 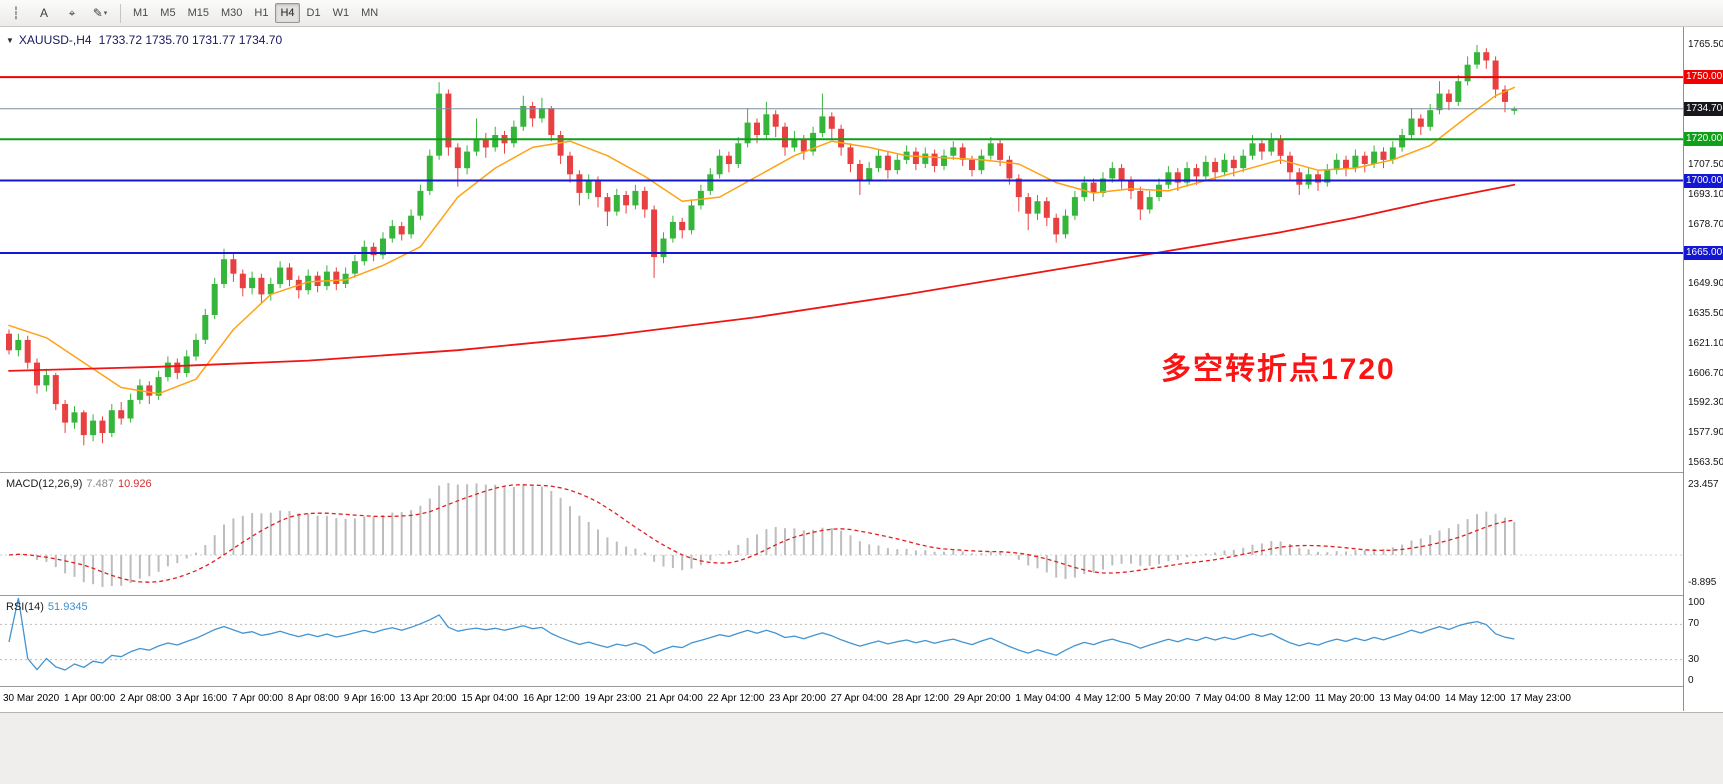 I want to click on crosshair-tool-icon: ⌖, so click(x=72, y=12).